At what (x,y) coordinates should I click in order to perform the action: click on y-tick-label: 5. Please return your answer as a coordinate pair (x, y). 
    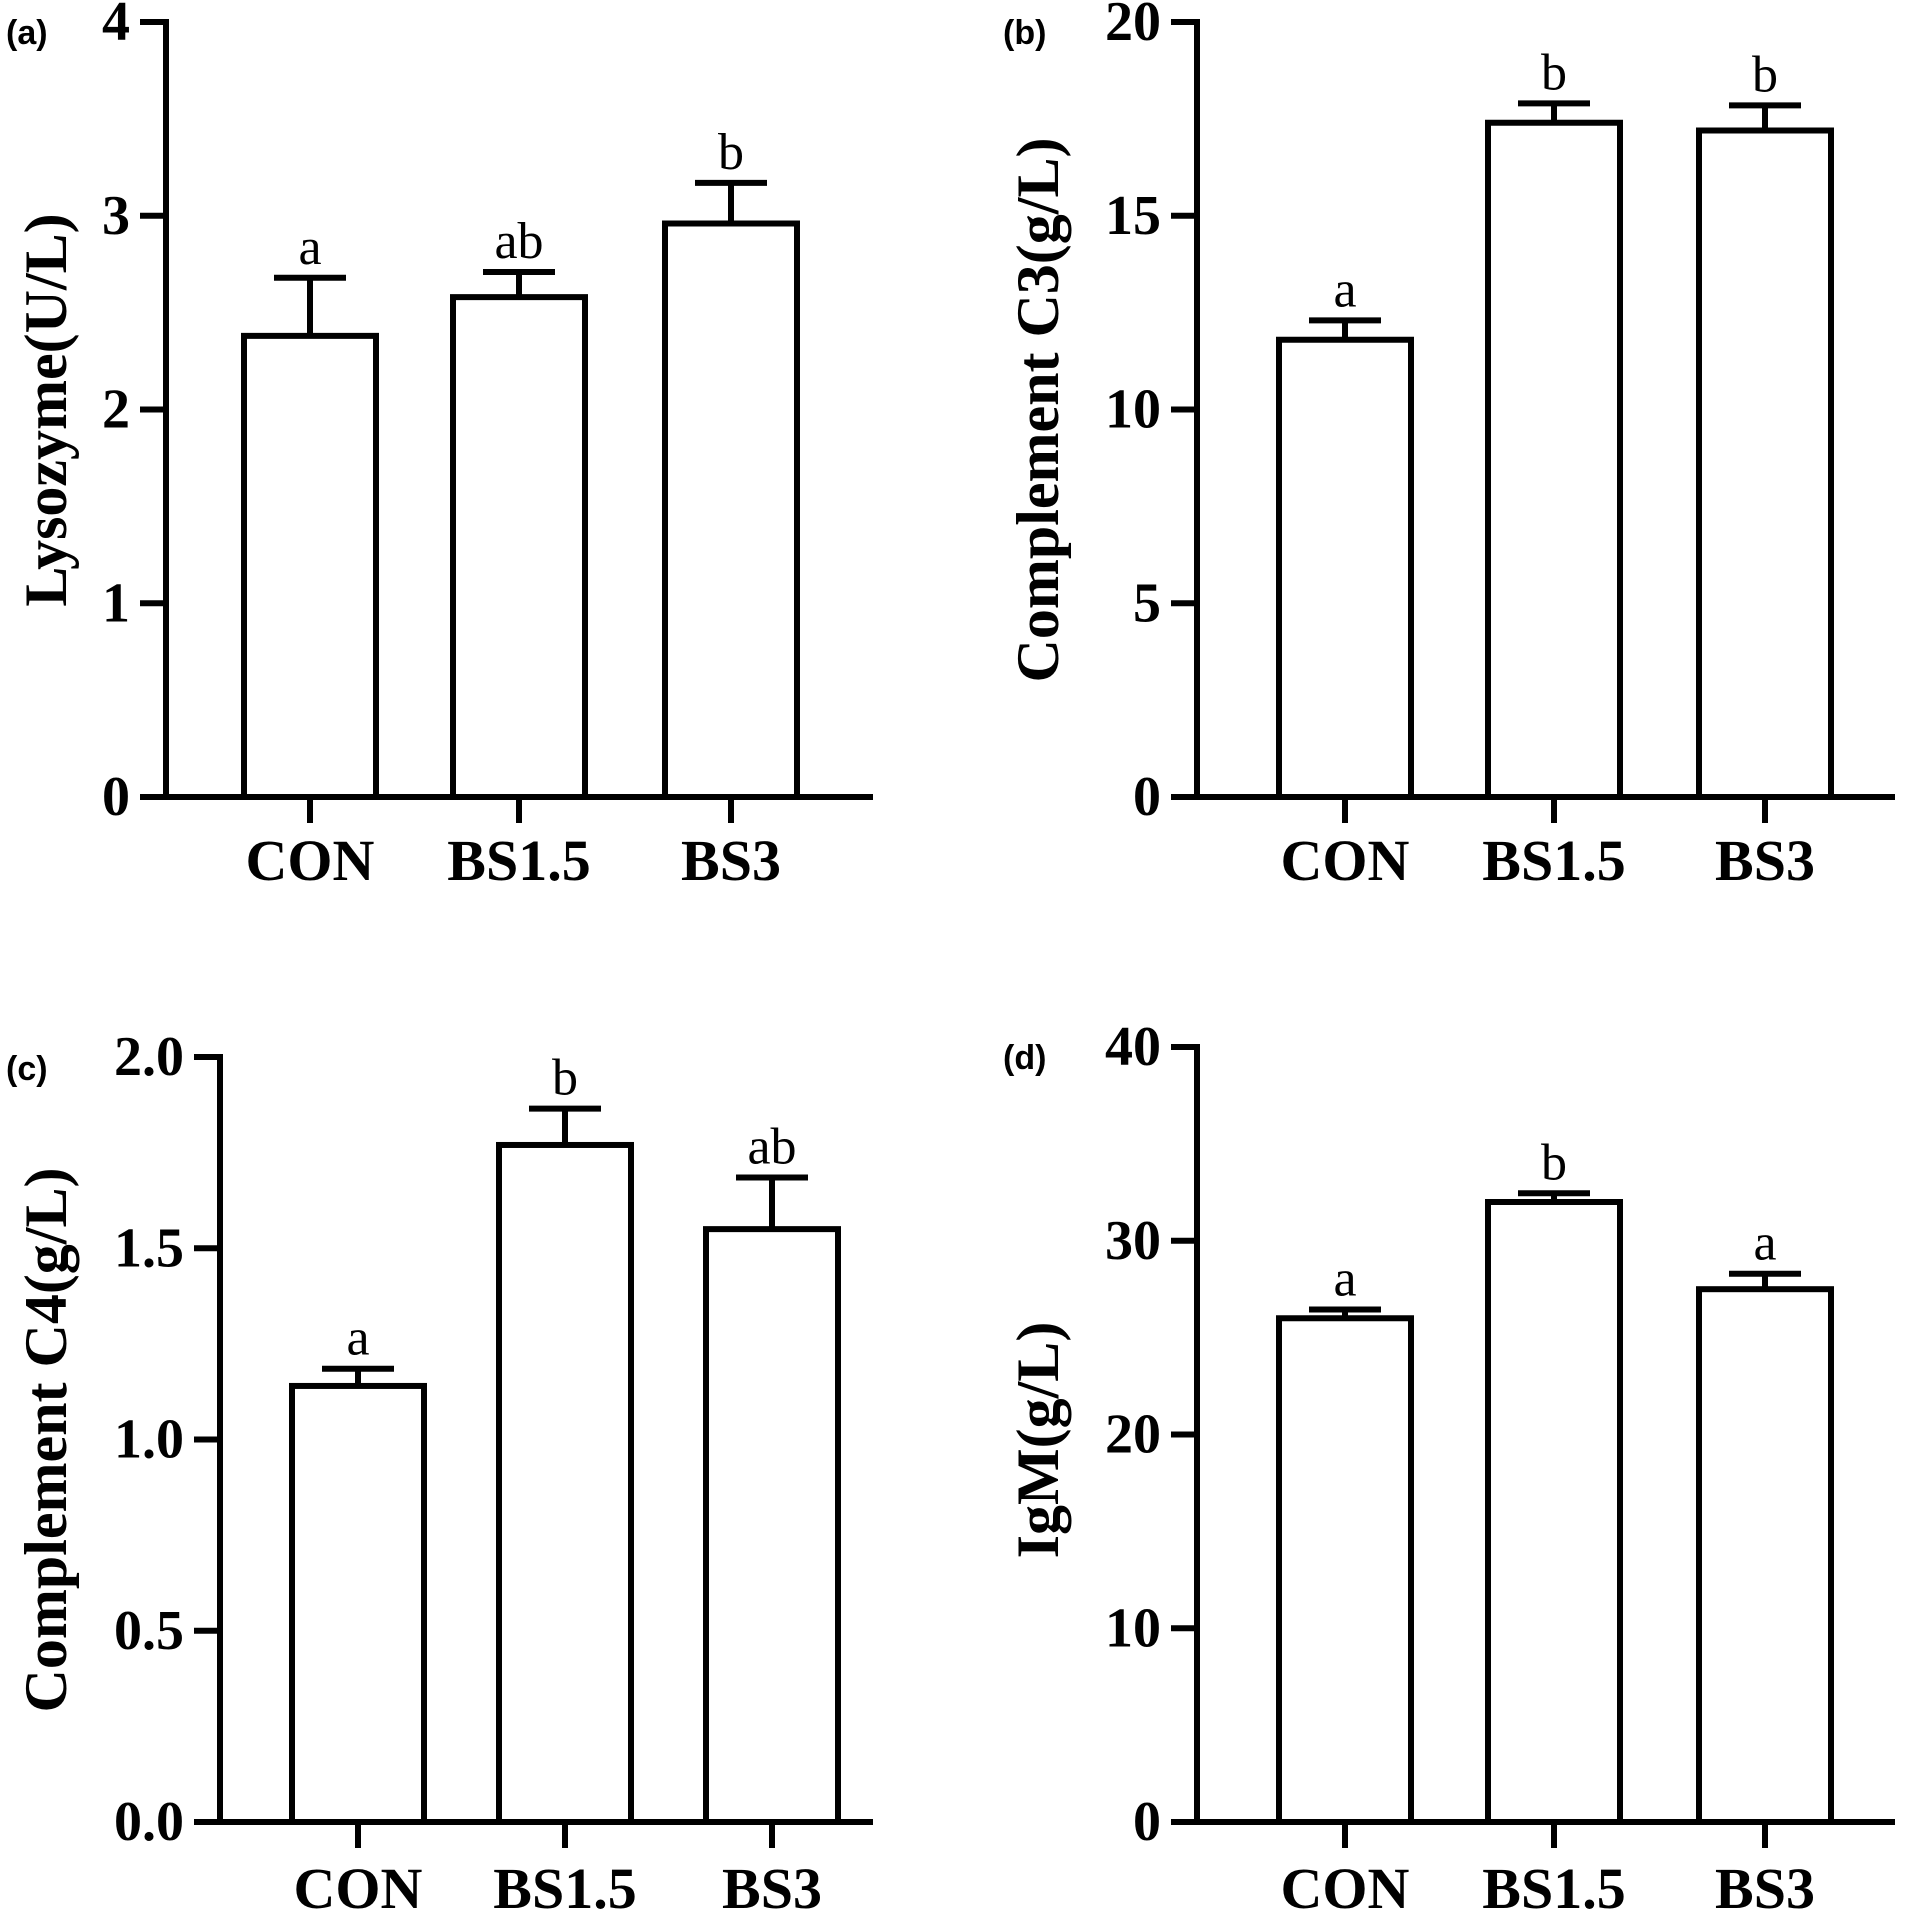
    Looking at the image, I should click on (1147, 603).